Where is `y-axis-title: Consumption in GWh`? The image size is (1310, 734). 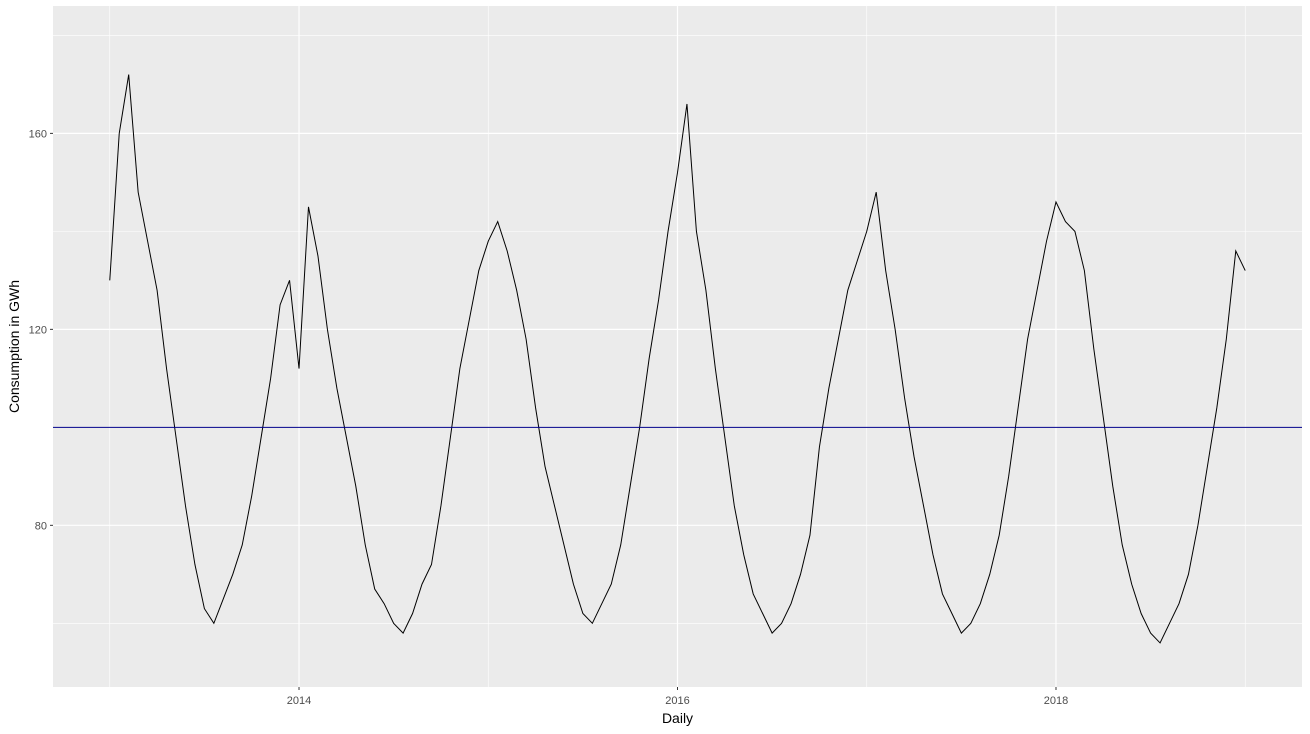
y-axis-title: Consumption in GWh is located at coordinates (14, 346).